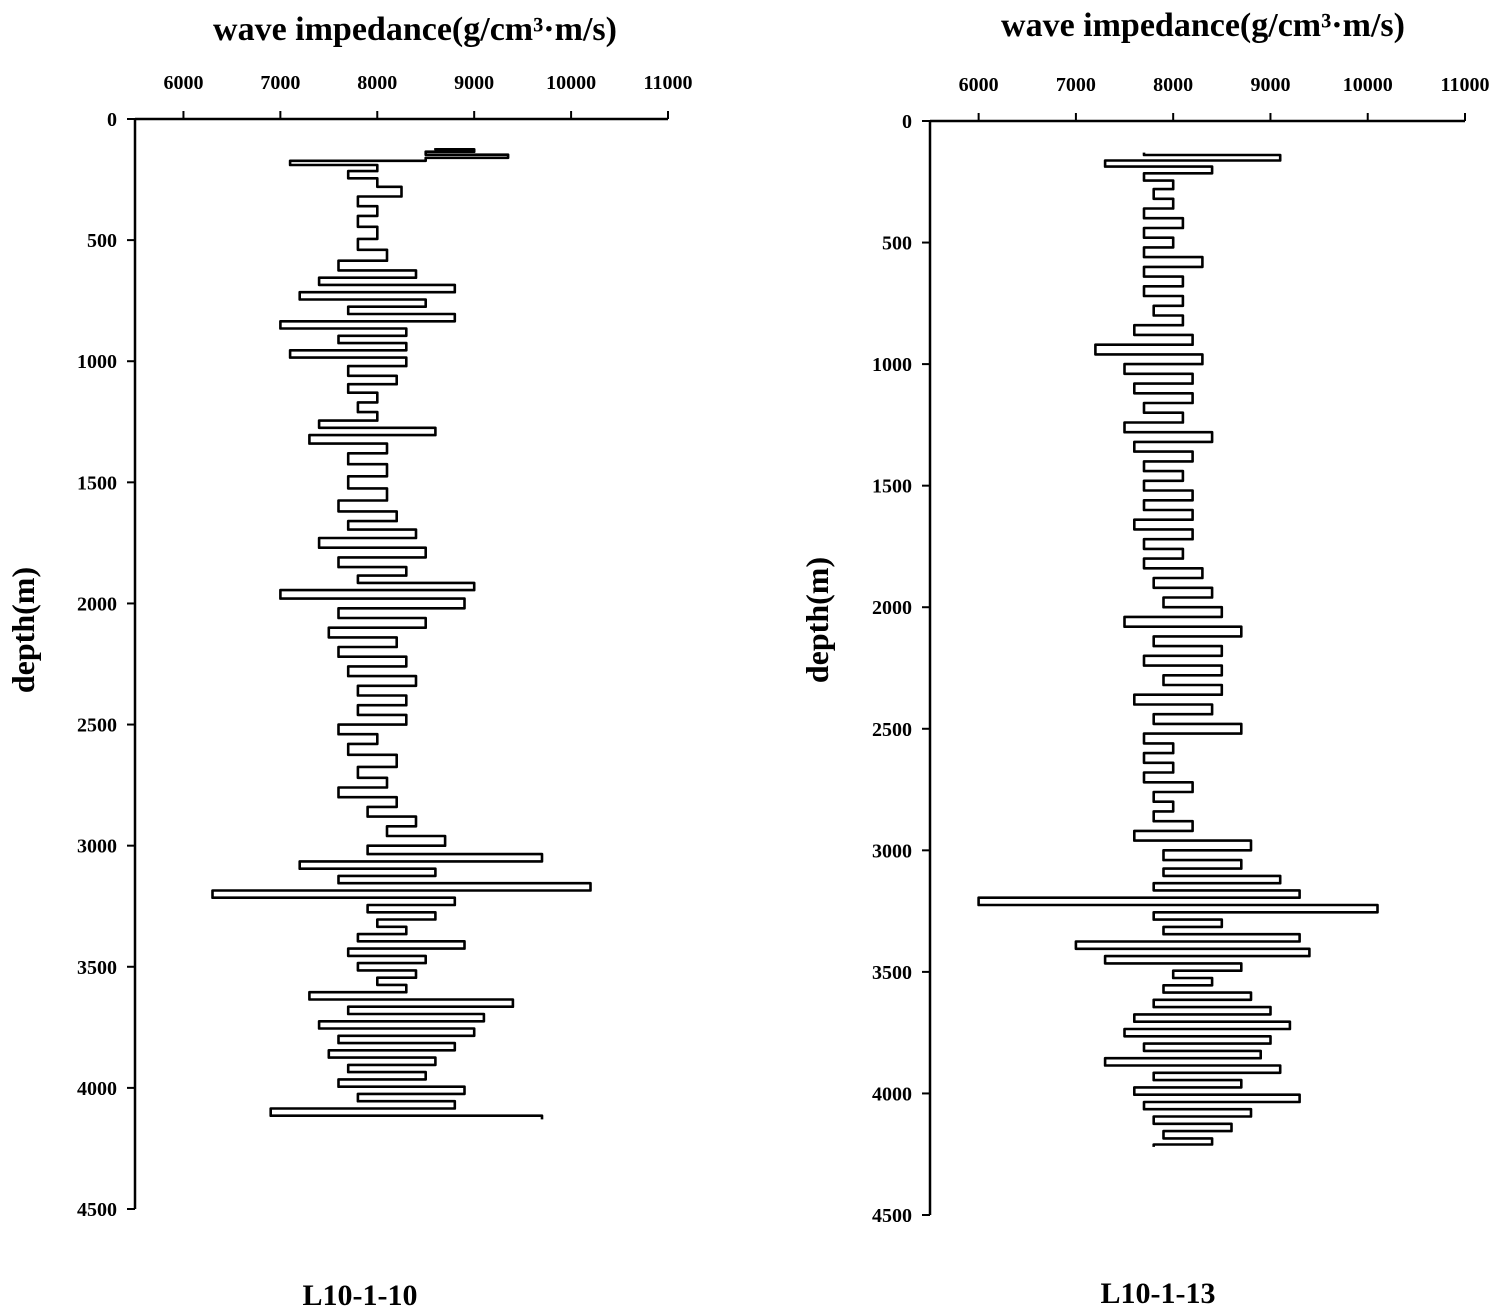 Image resolution: width=1500 pixels, height=1312 pixels. Describe the element at coordinates (1158, 1293) in the screenshot. I see `well-caption: L10-1-13` at that location.